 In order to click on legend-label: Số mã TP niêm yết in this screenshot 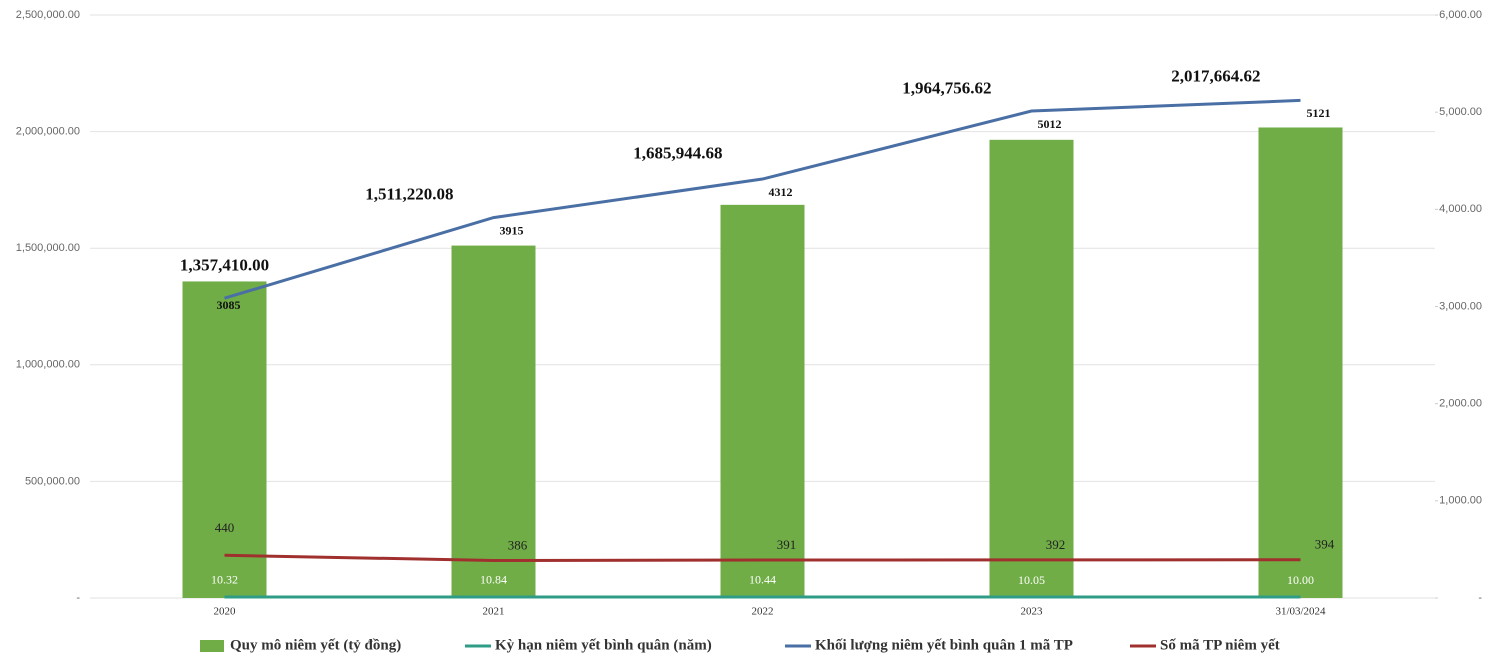, I will do `click(1220, 645)`.